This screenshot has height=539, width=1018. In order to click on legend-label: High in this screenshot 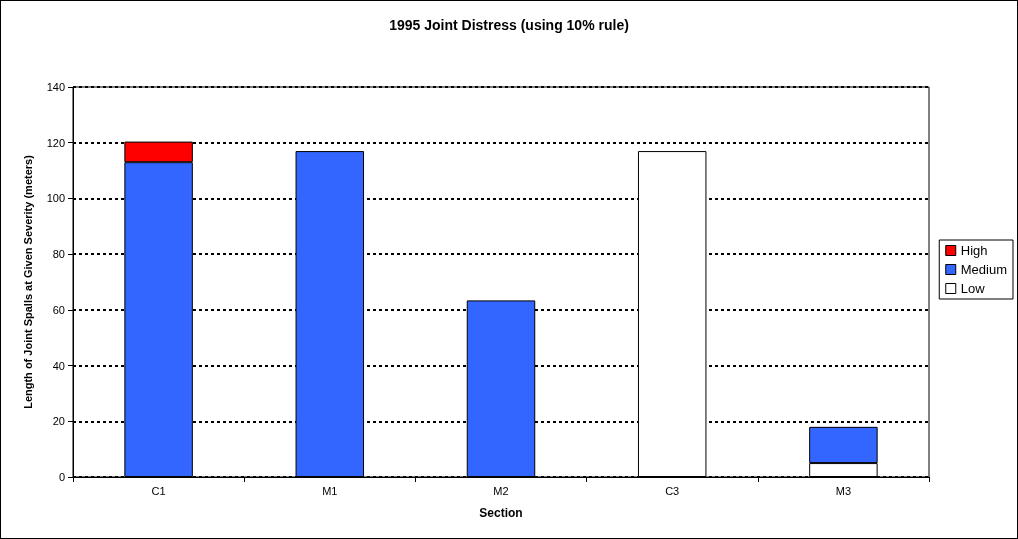, I will do `click(974, 250)`.